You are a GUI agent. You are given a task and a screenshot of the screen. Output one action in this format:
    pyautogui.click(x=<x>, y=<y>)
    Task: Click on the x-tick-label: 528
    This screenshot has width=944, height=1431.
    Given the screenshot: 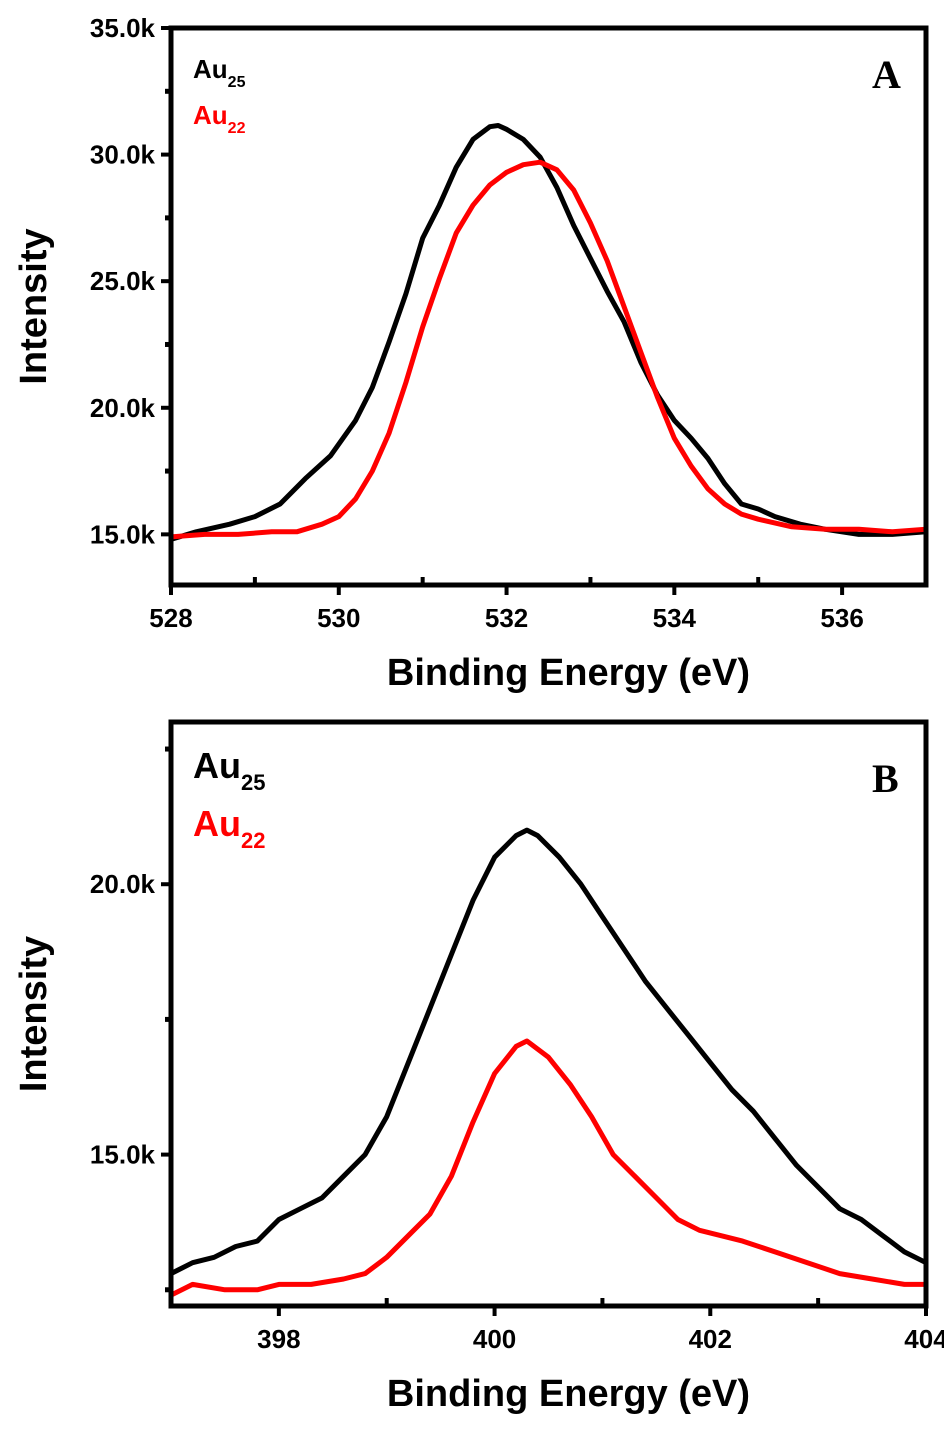 What is the action you would take?
    pyautogui.click(x=170, y=618)
    